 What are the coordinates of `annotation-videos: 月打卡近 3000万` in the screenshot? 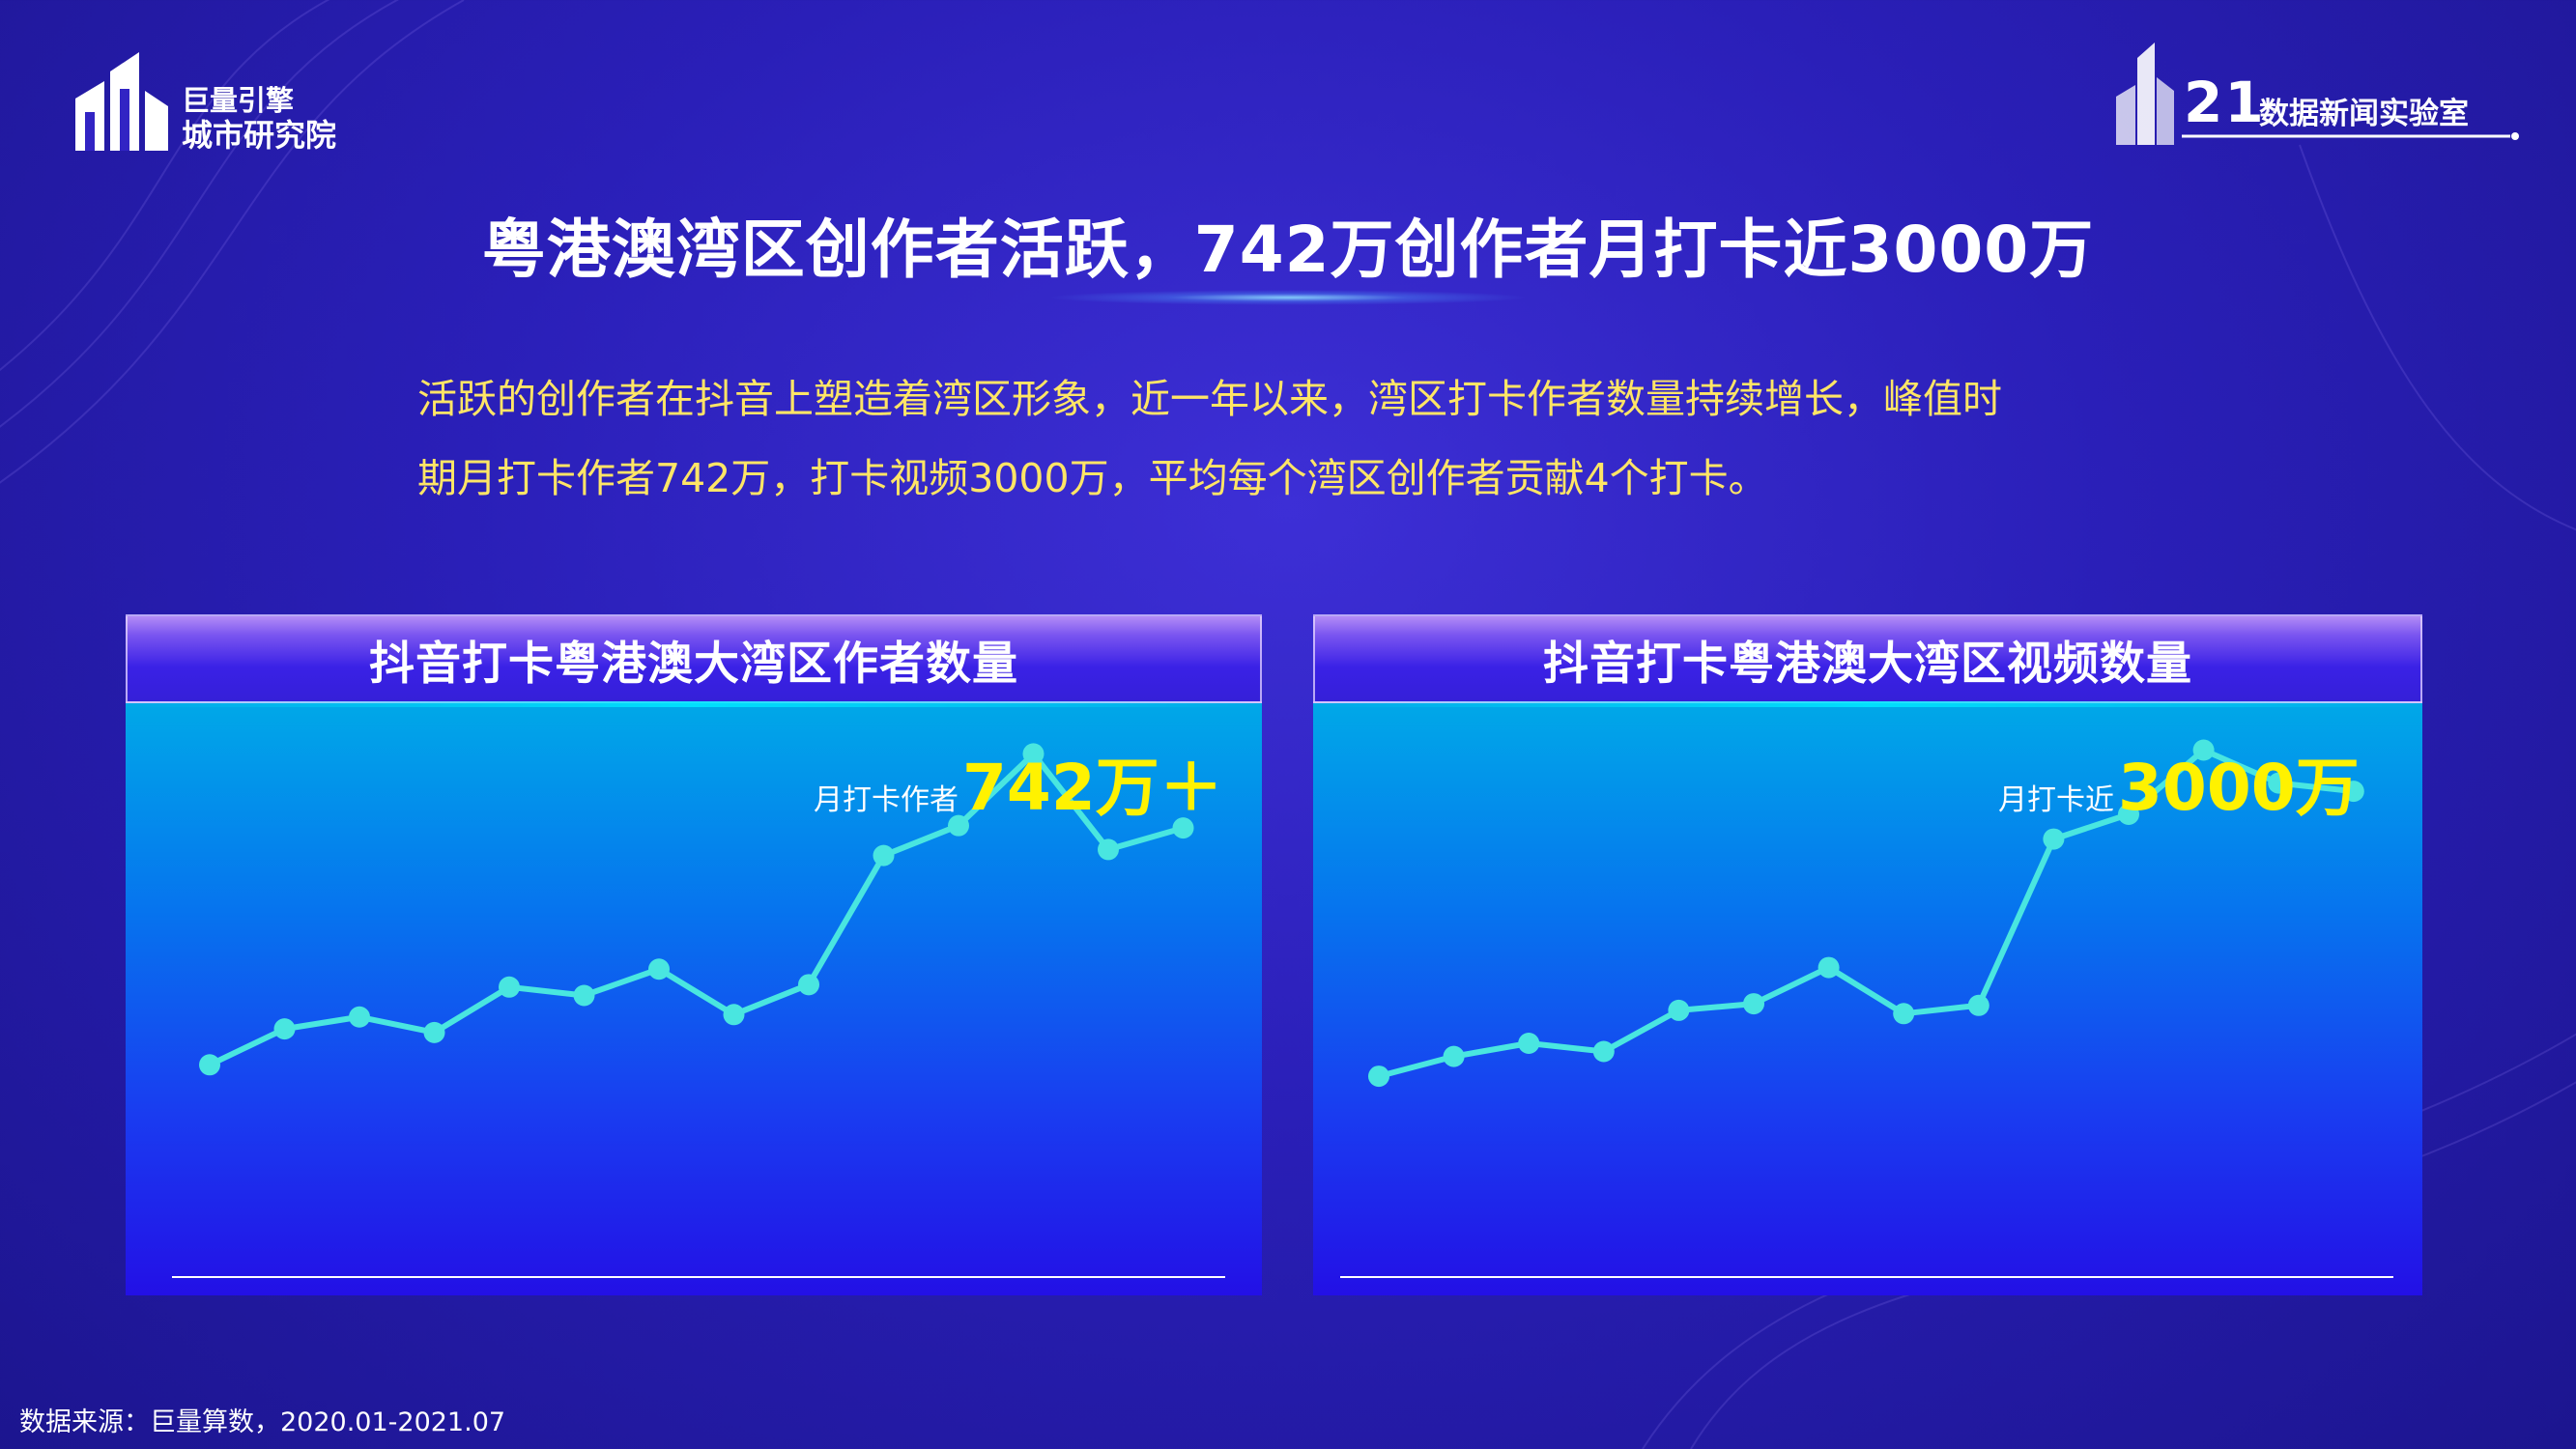 It's located at (2179, 782).